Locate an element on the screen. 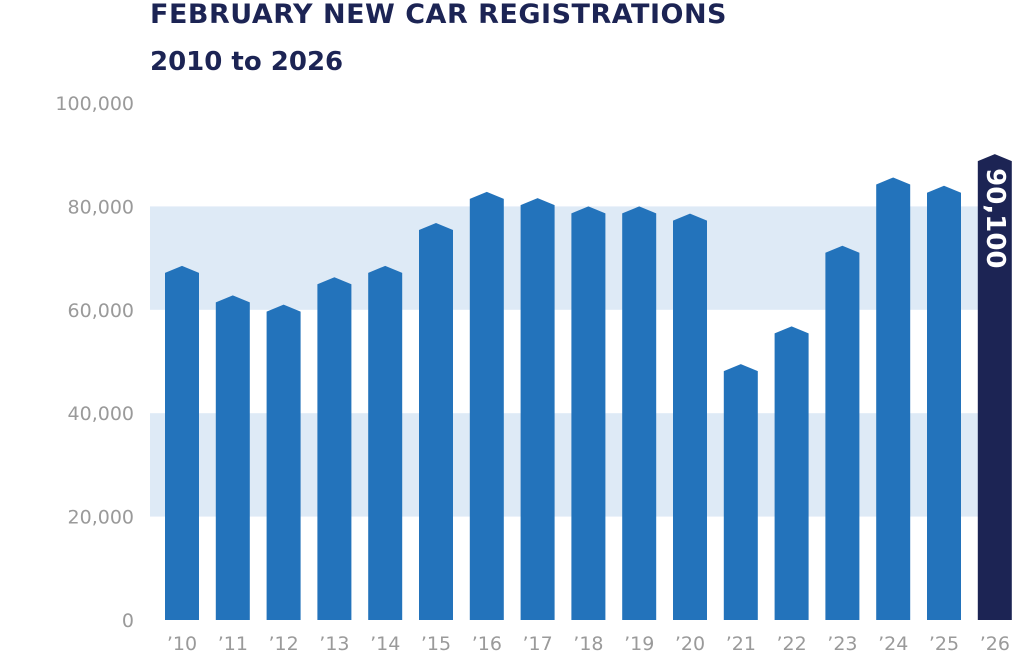 The height and width of the screenshot is (670, 1024). x-tick-label: ’24 is located at coordinates (893, 644).